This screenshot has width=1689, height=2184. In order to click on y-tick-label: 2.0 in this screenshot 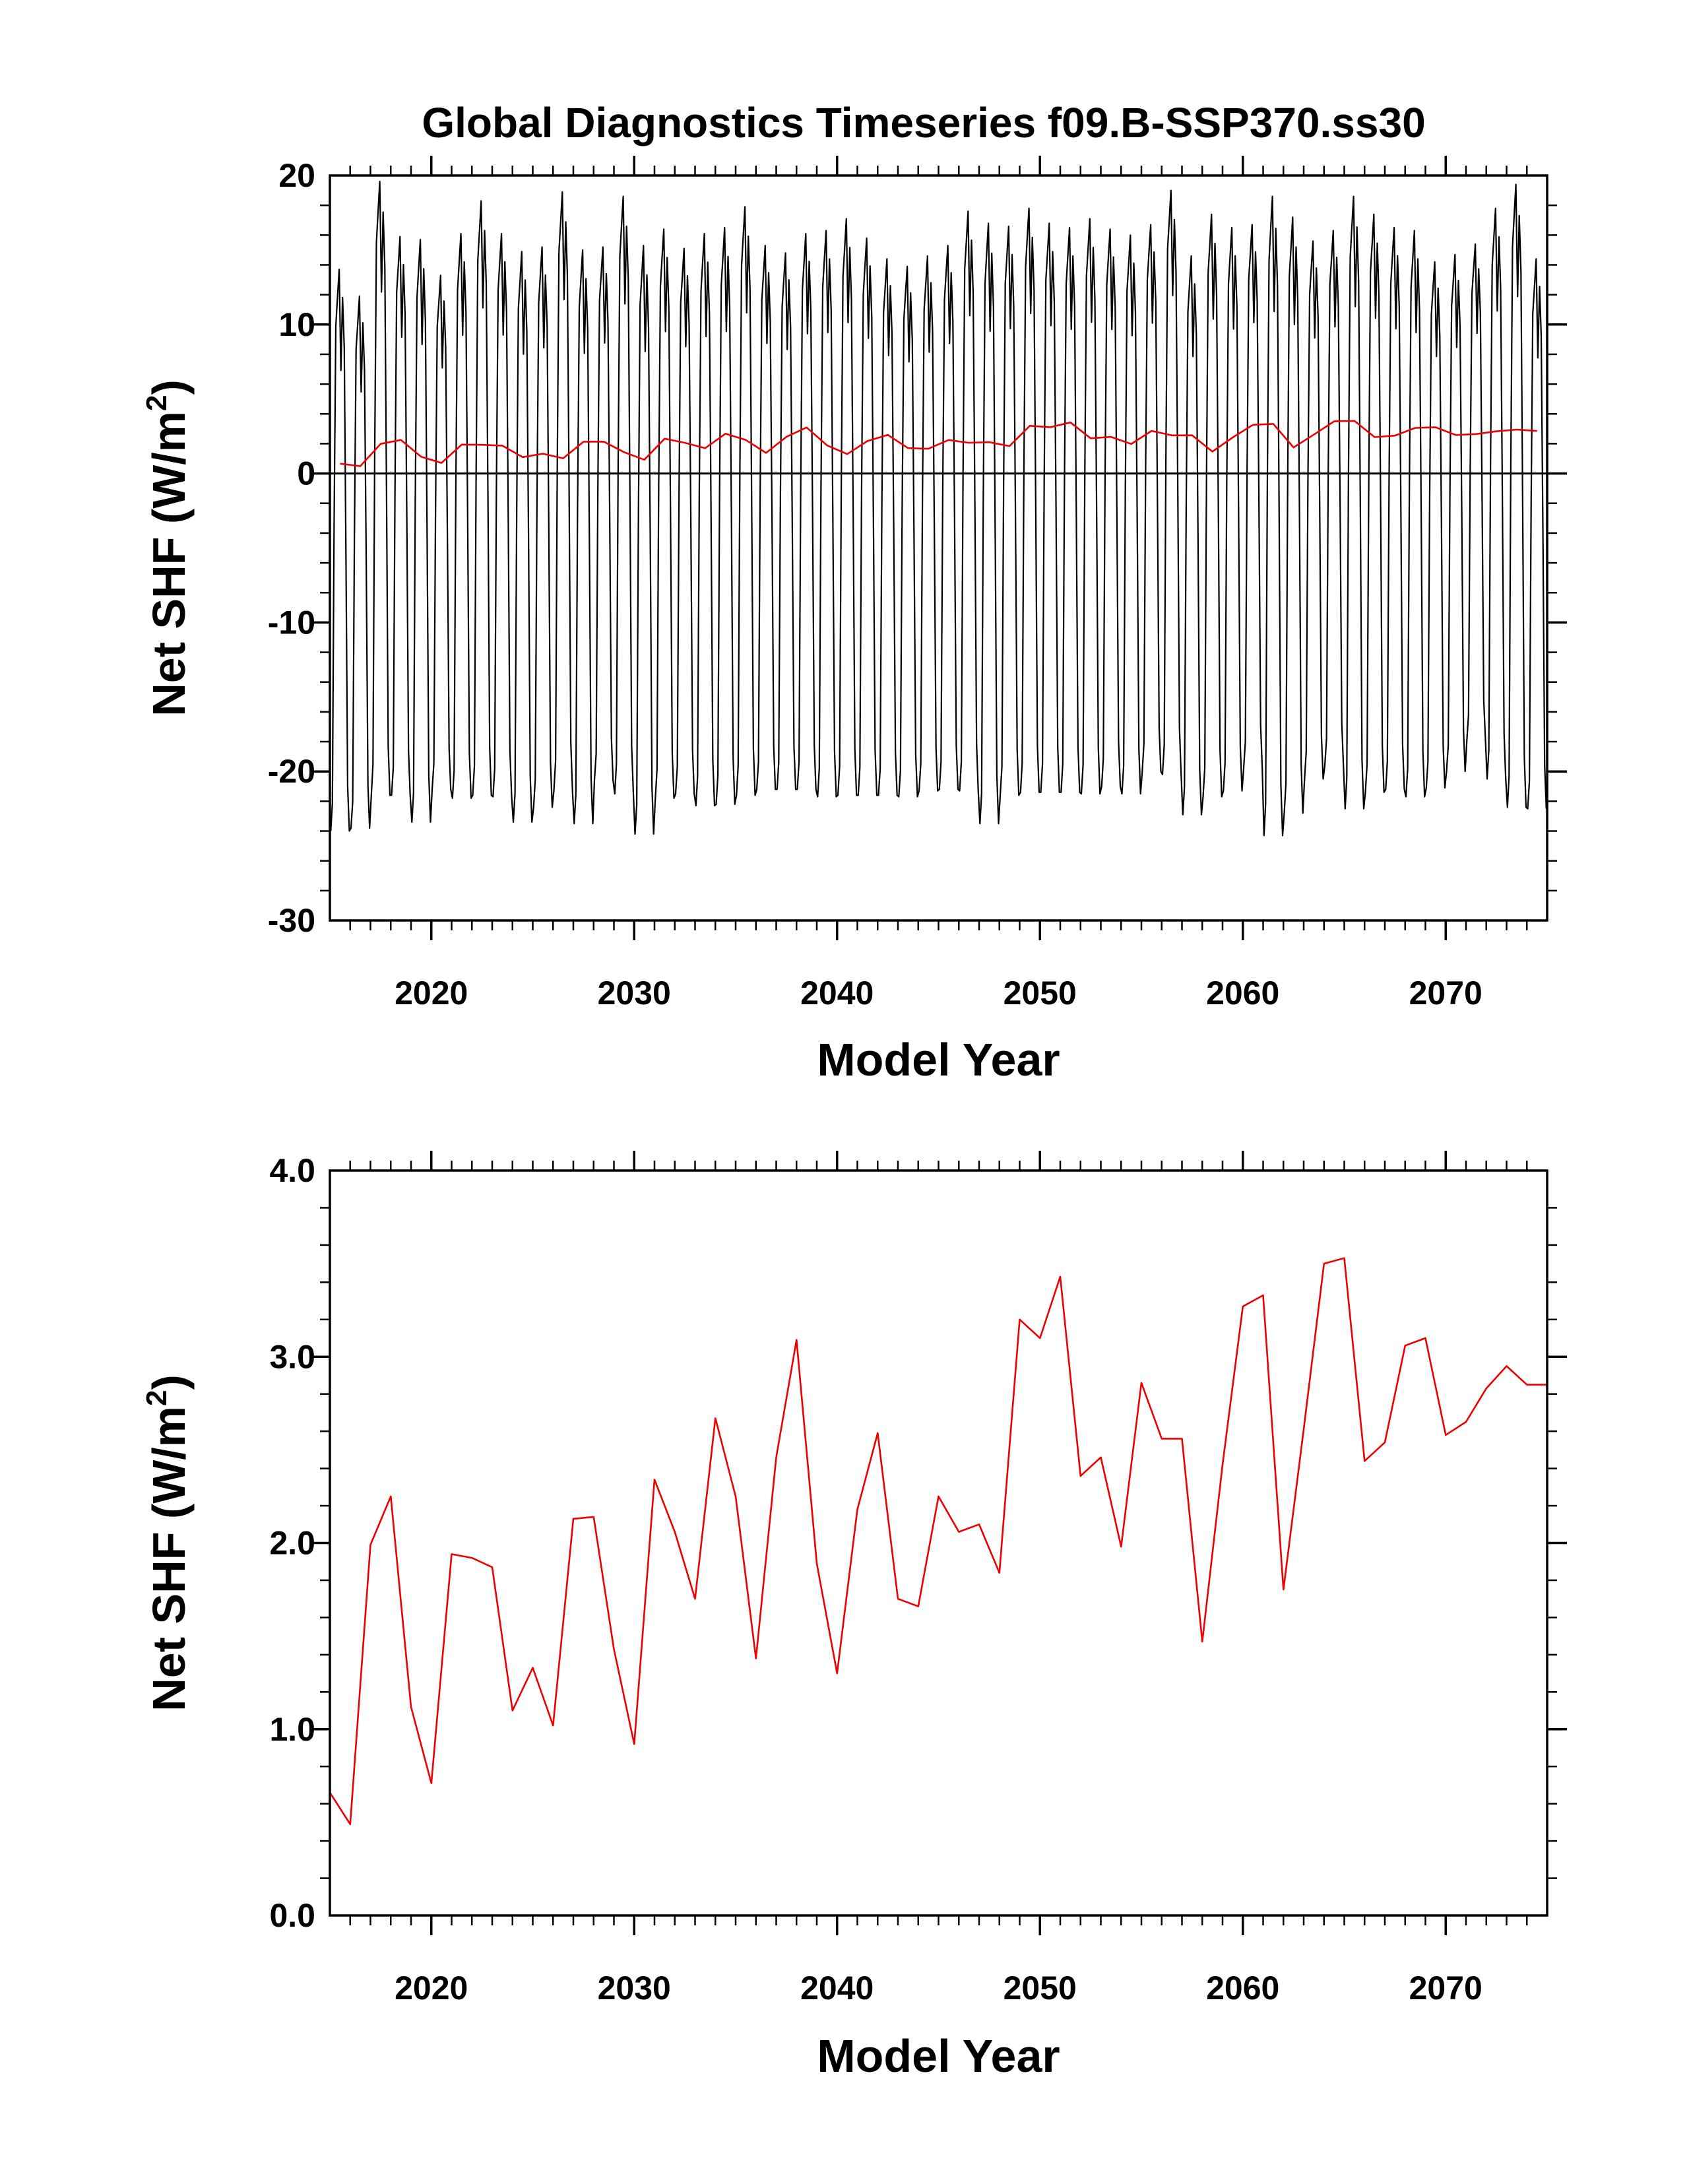, I will do `click(292, 1543)`.